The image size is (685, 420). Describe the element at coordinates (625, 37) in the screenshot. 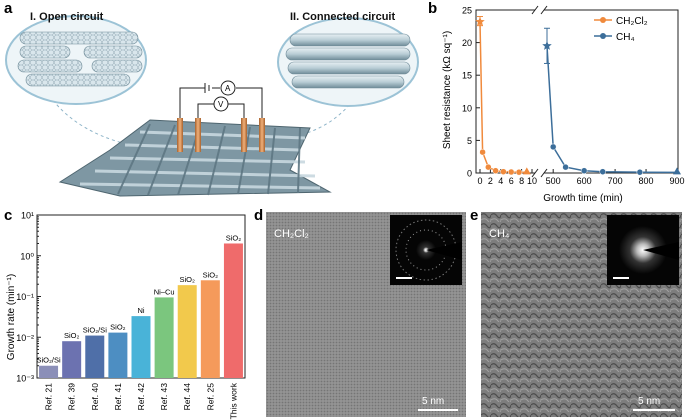

I see `b-legend-label: CH₄` at that location.